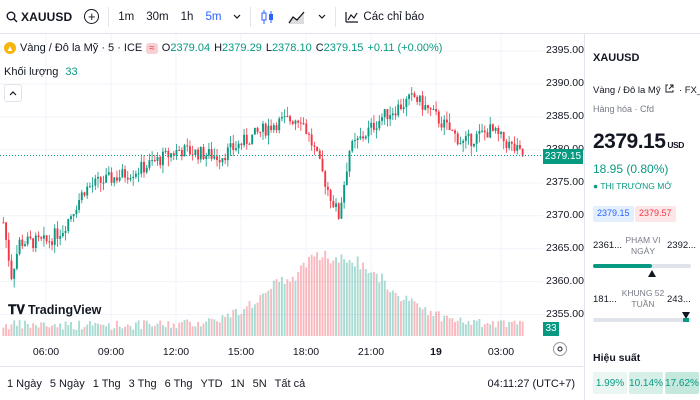 This screenshot has width=700, height=400. What do you see at coordinates (297, 17) in the screenshot?
I see `chart-type-button` at bounding box center [297, 17].